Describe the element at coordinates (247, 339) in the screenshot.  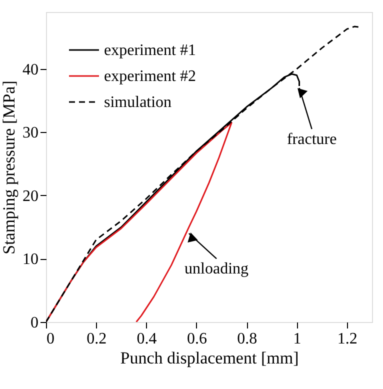
I see `x-tick-label: 0.8` at that location.